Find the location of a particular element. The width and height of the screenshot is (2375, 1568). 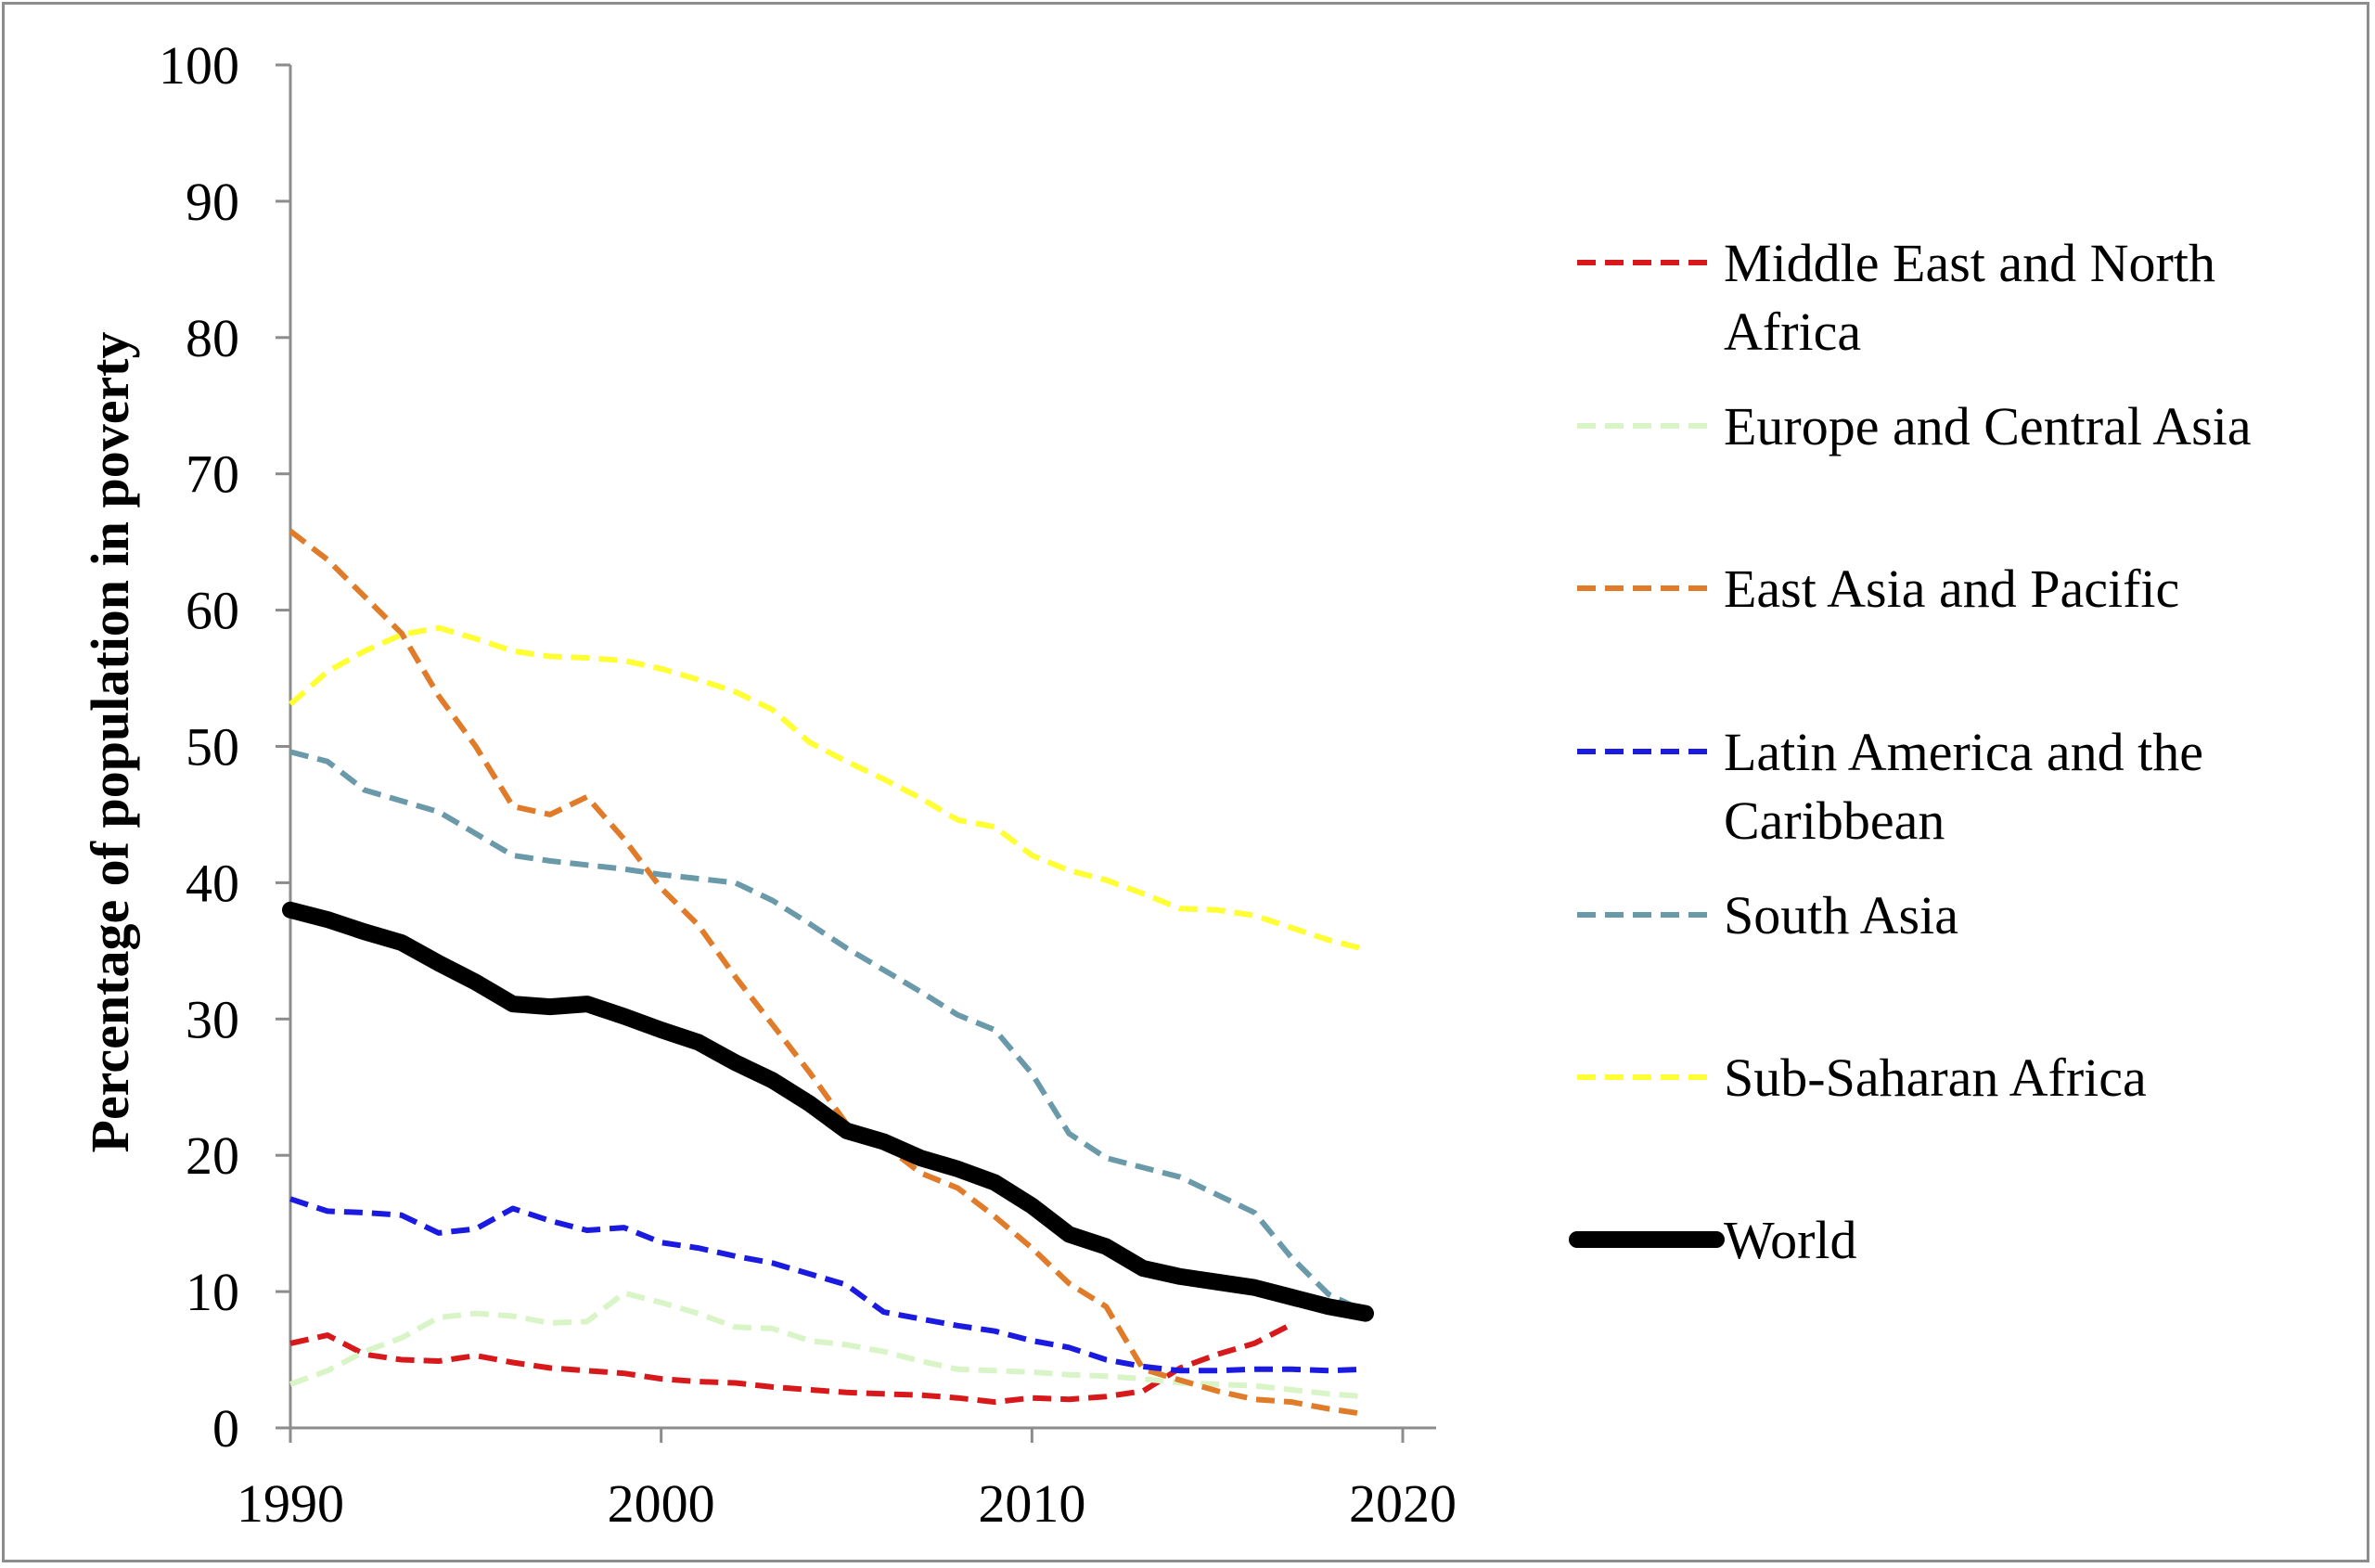

x-tick-label: 1990 is located at coordinates (290, 1504).